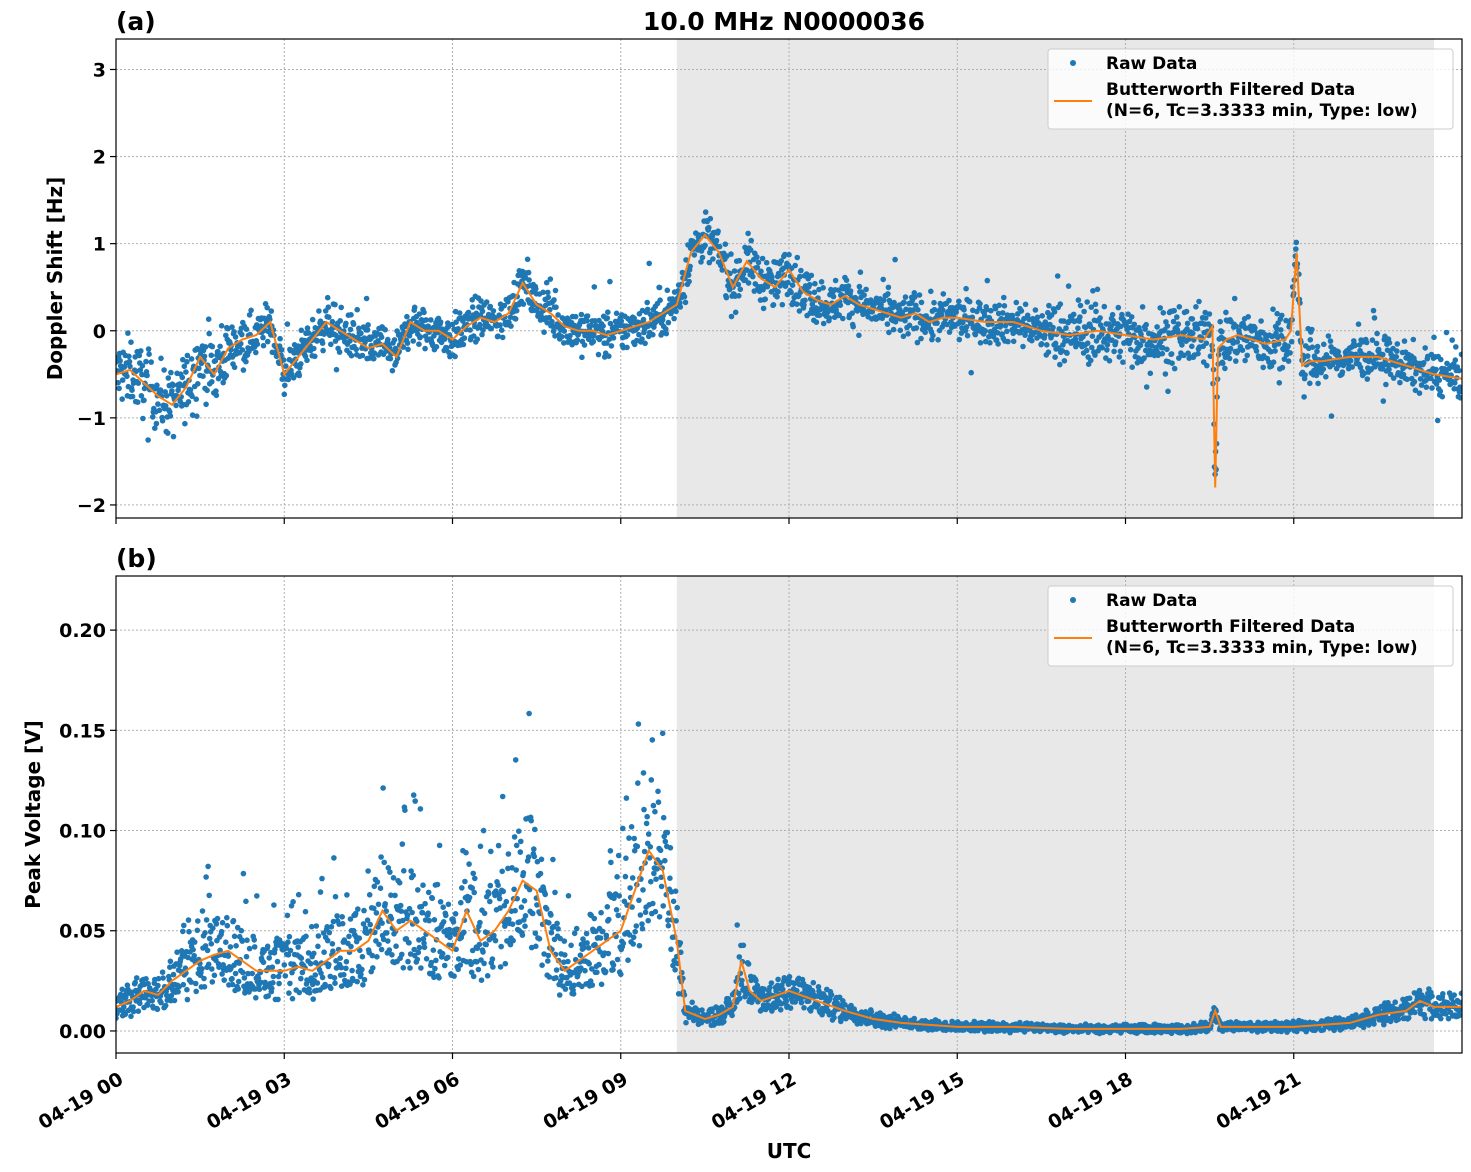 The image size is (1471, 1172). Describe the element at coordinates (99, 70) in the screenshot. I see `y-tick-label: 3` at that location.